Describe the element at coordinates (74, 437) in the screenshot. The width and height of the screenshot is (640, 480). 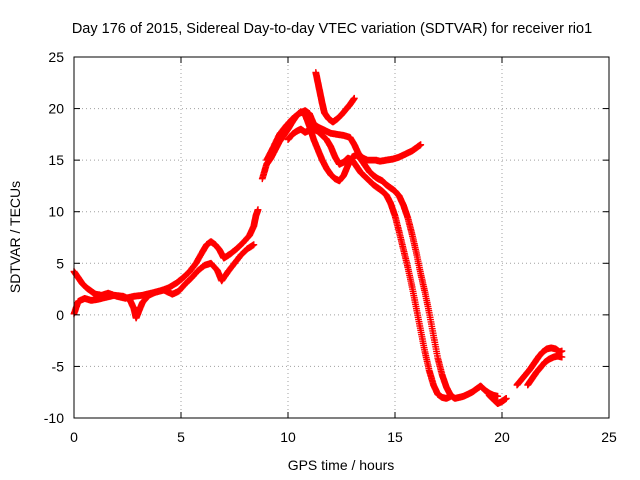
I see `x-tick-label: 0` at that location.